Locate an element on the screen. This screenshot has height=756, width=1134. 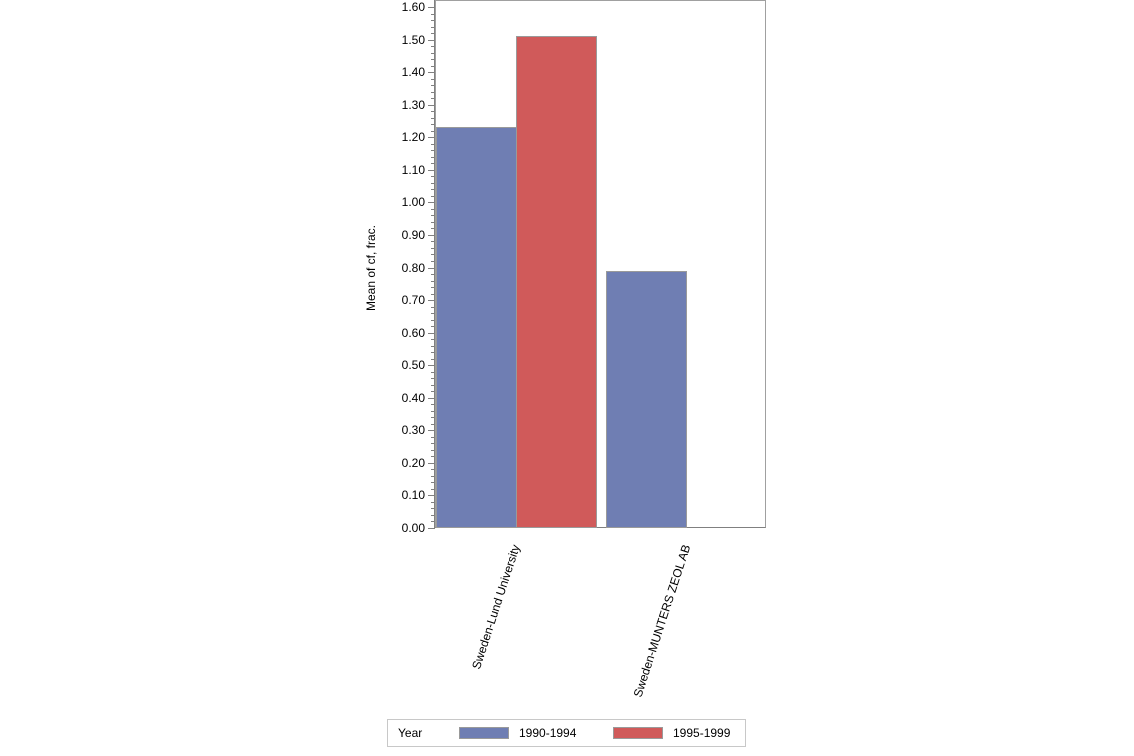
y-tick-label: 0.90 is located at coordinates (413, 235).